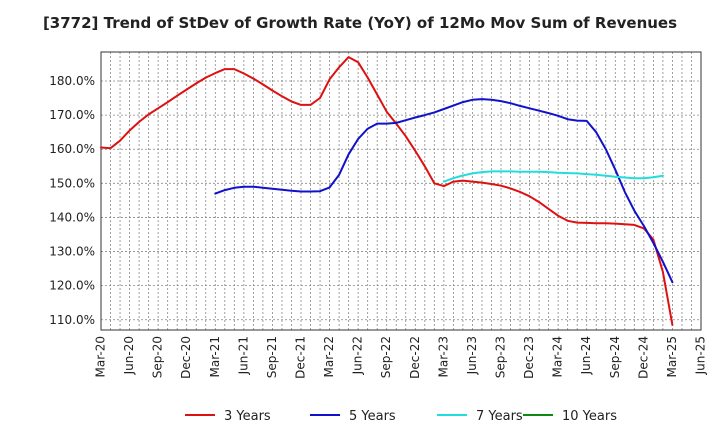 This screenshot has height=440, width=720. Describe the element at coordinates (501, 357) in the screenshot. I see `x-tick-label: Sep-23` at that location.